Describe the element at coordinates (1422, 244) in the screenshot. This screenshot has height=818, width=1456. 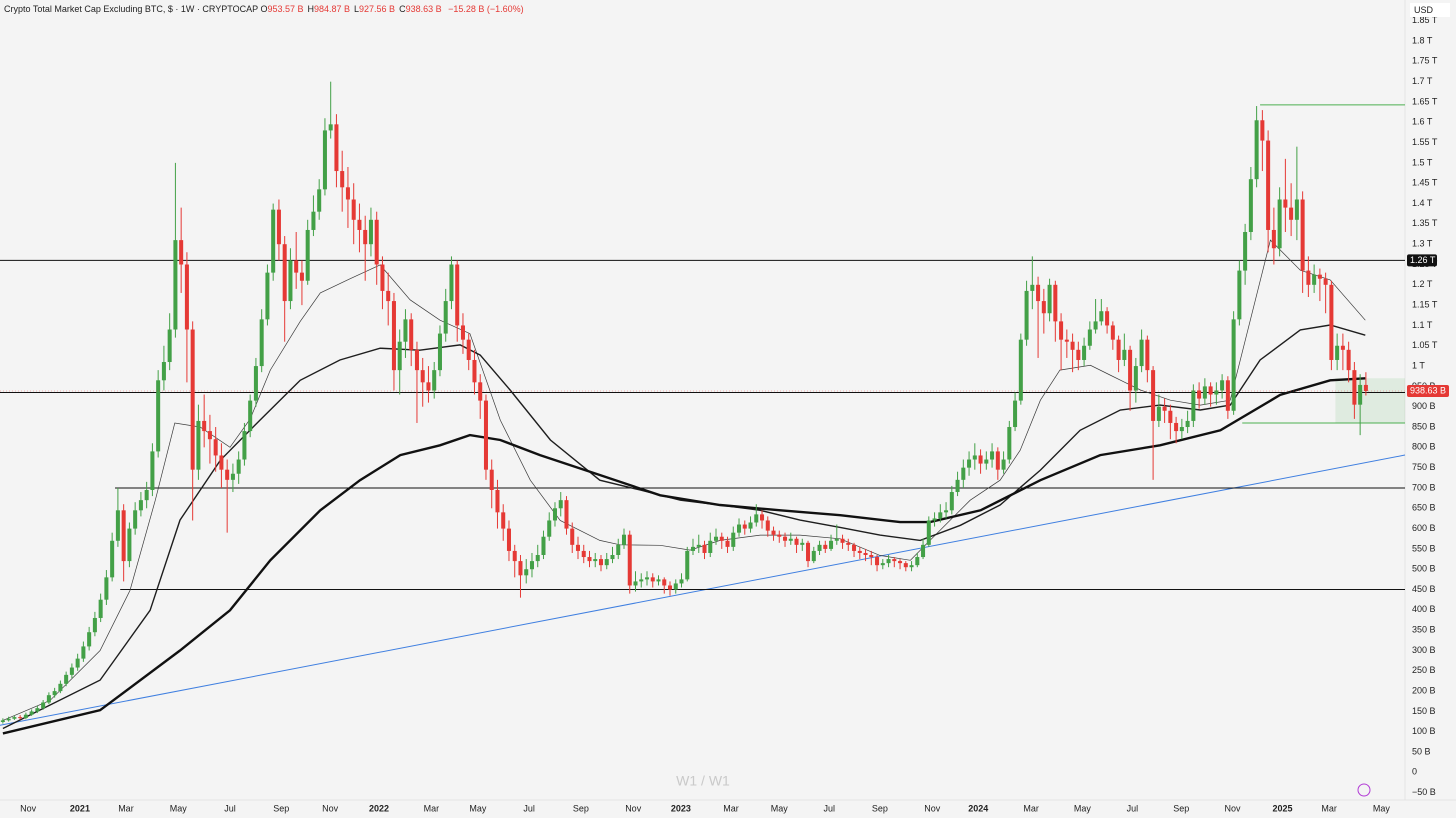
I see `y-tick-label: 1.3 T` at that location.